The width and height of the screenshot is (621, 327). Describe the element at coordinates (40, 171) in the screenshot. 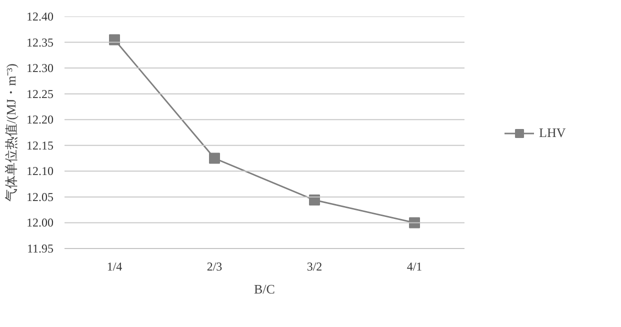

I see `y-tick-label: 12.10` at that location.